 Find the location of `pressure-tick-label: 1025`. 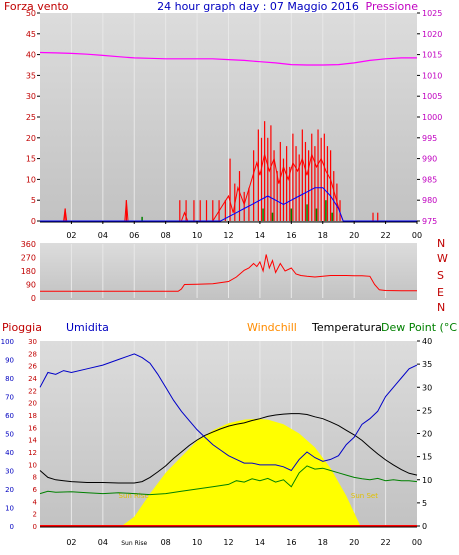

pressure-tick-label: 1025 is located at coordinates (432, 13).